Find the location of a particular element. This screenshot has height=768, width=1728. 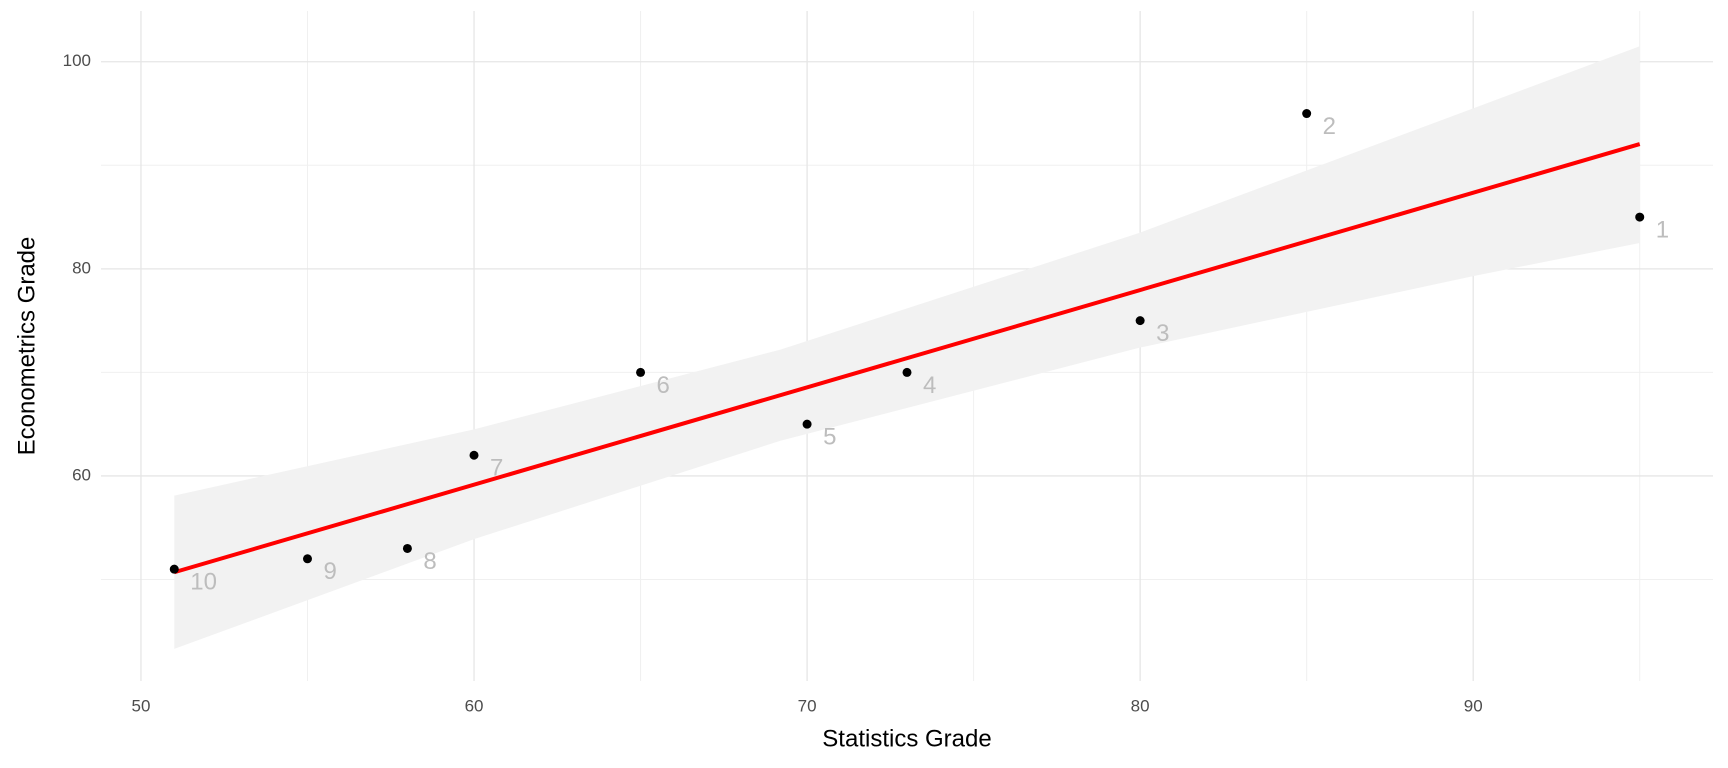

point-label: 5 is located at coordinates (829, 437).